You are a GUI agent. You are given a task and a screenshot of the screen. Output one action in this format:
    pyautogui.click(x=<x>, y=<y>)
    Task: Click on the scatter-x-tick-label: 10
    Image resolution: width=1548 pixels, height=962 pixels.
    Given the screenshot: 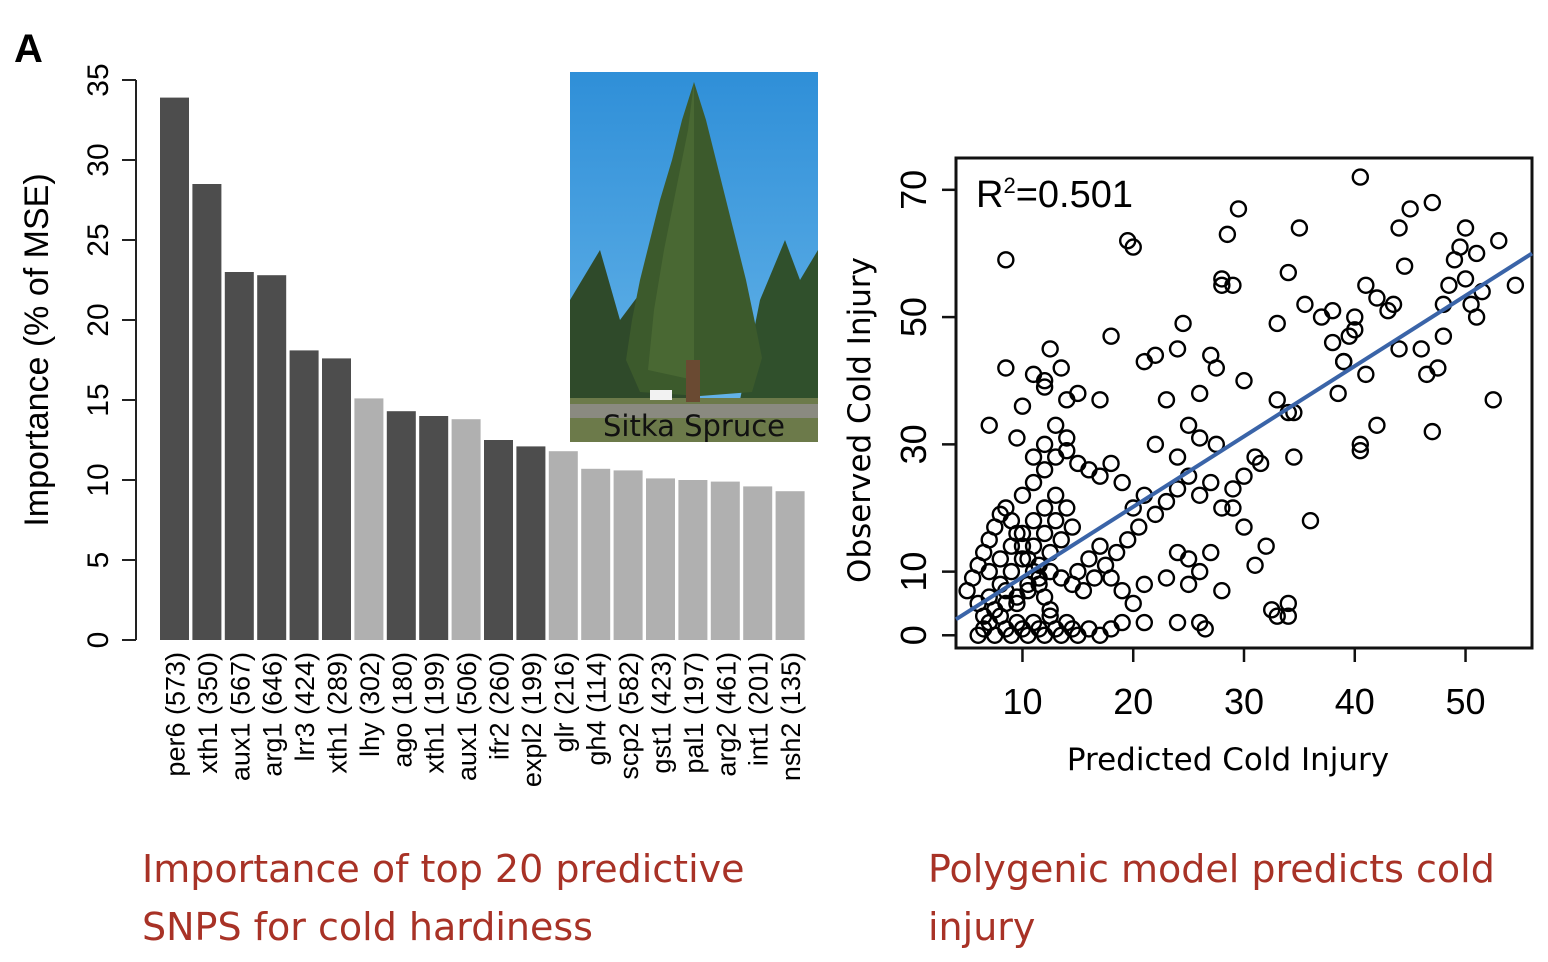 What is the action you would take?
    pyautogui.click(x=1022, y=701)
    